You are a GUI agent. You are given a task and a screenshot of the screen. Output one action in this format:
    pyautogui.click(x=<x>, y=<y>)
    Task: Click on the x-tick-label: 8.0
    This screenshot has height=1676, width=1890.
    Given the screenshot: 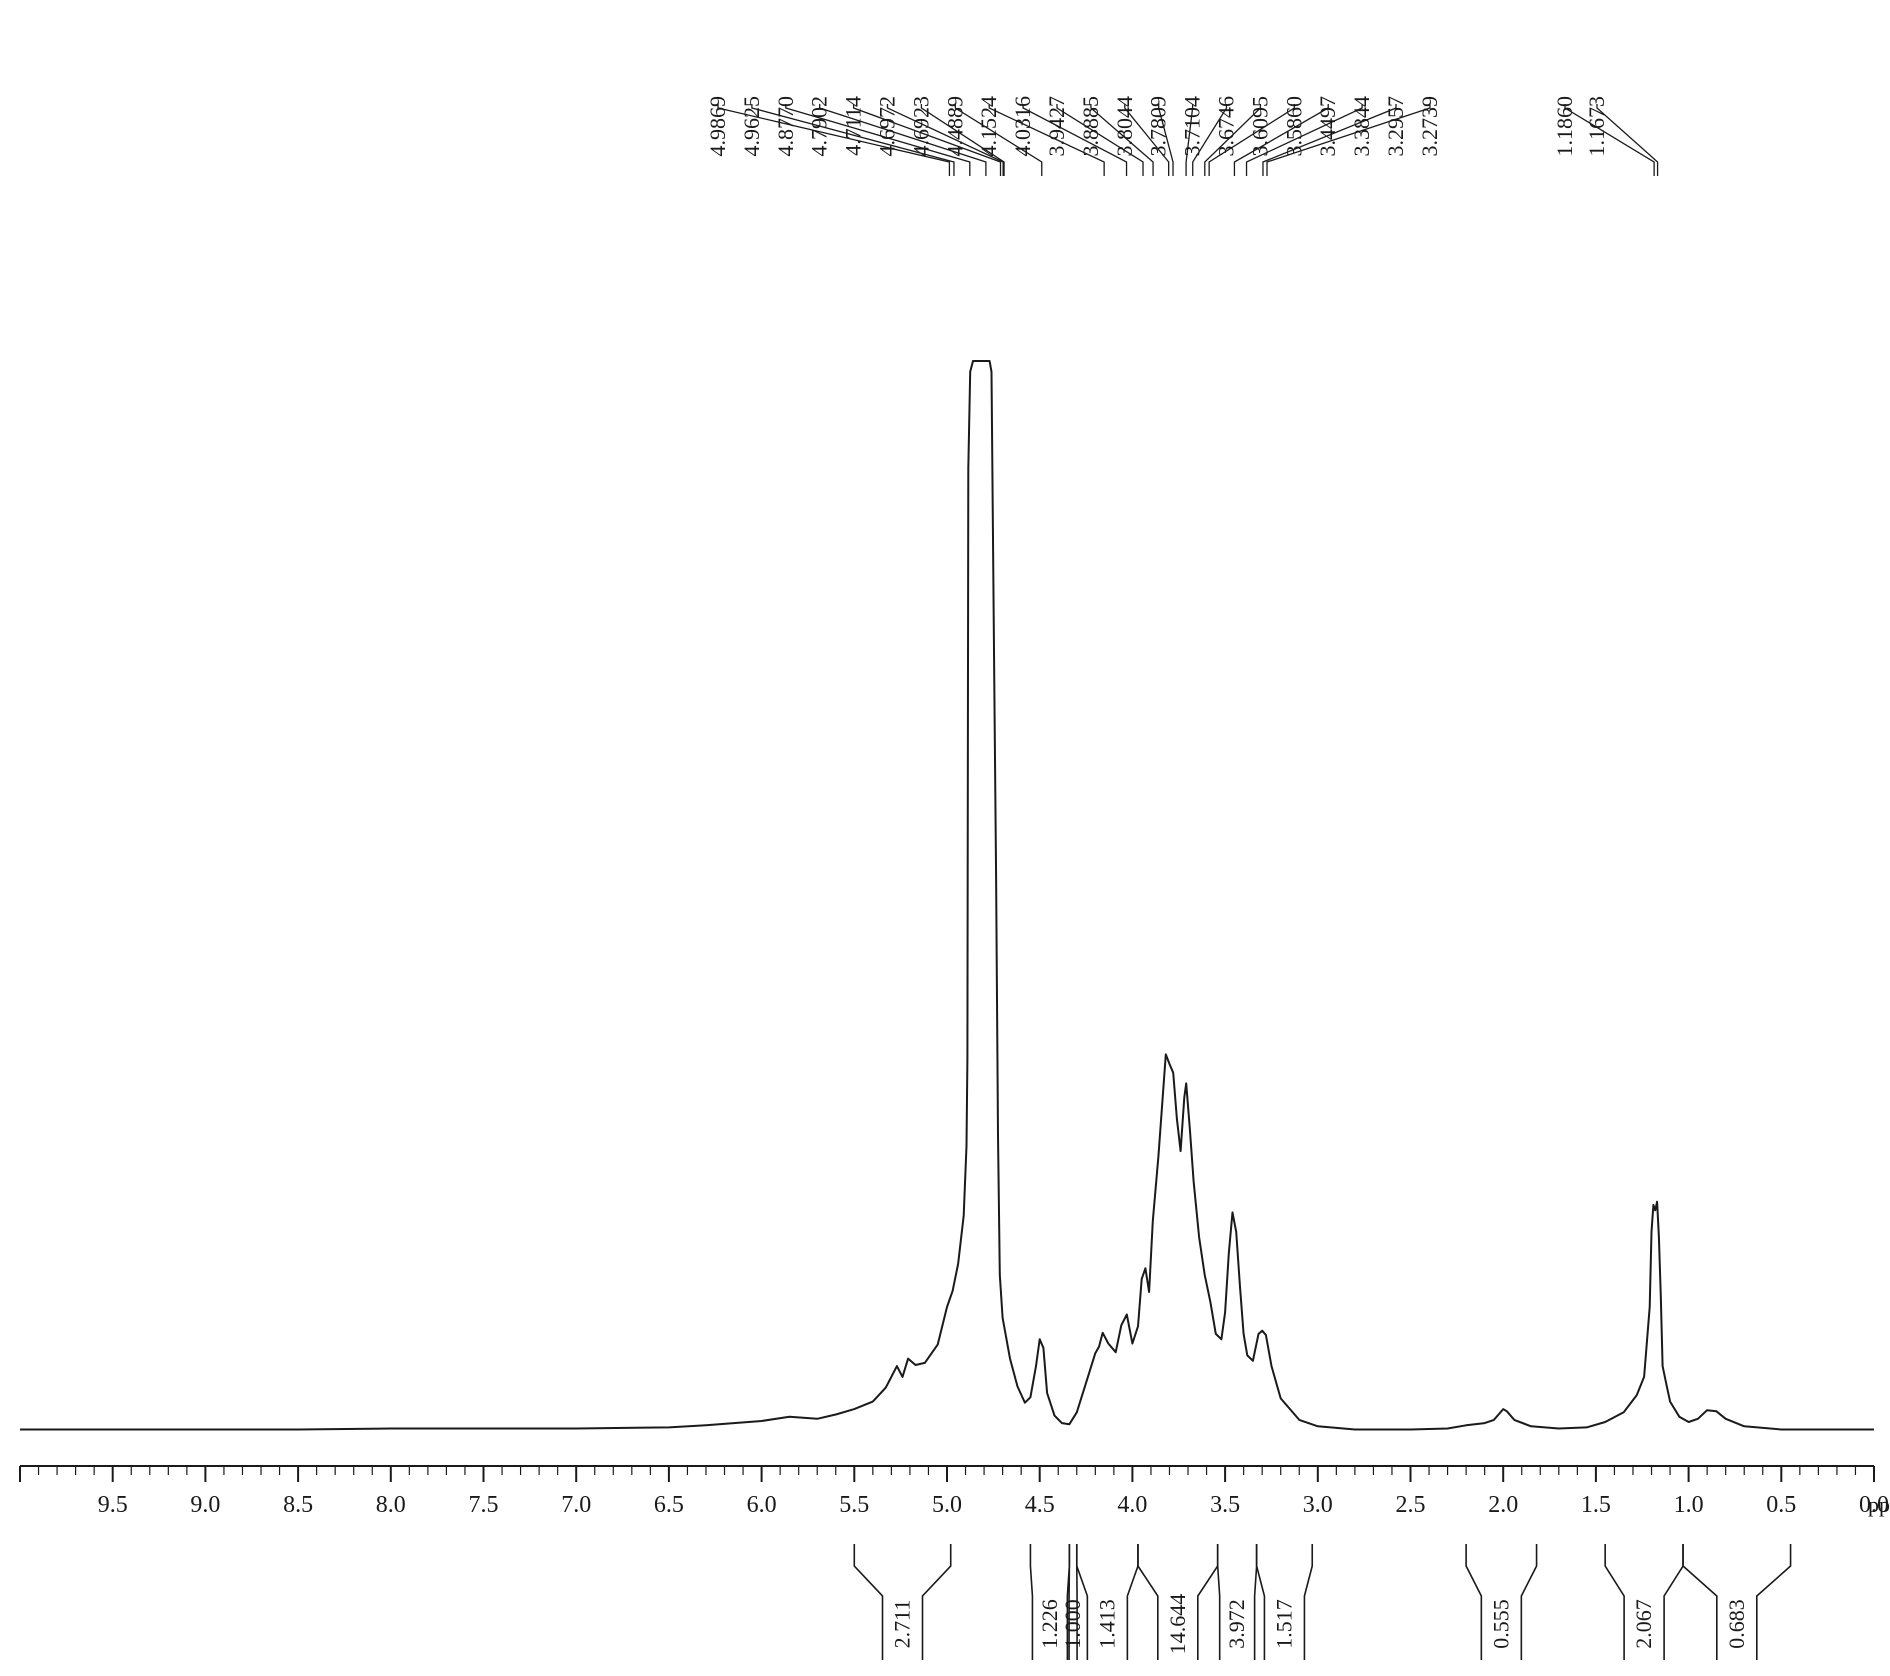 What is the action you would take?
    pyautogui.click(x=391, y=1505)
    